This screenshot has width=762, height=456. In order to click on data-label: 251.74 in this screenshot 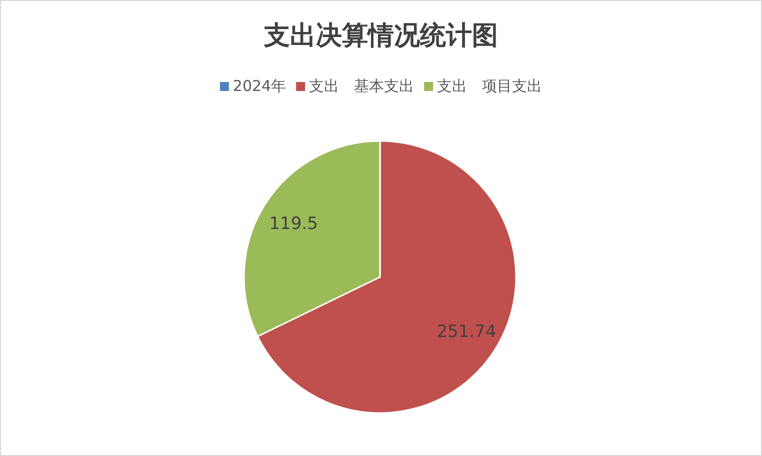, I will do `click(466, 332)`.